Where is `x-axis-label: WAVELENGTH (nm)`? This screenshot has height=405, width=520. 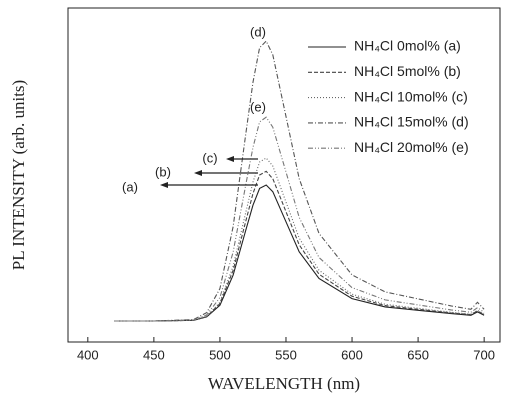 x-axis-label: WAVELENGTH (nm) is located at coordinates (284, 383).